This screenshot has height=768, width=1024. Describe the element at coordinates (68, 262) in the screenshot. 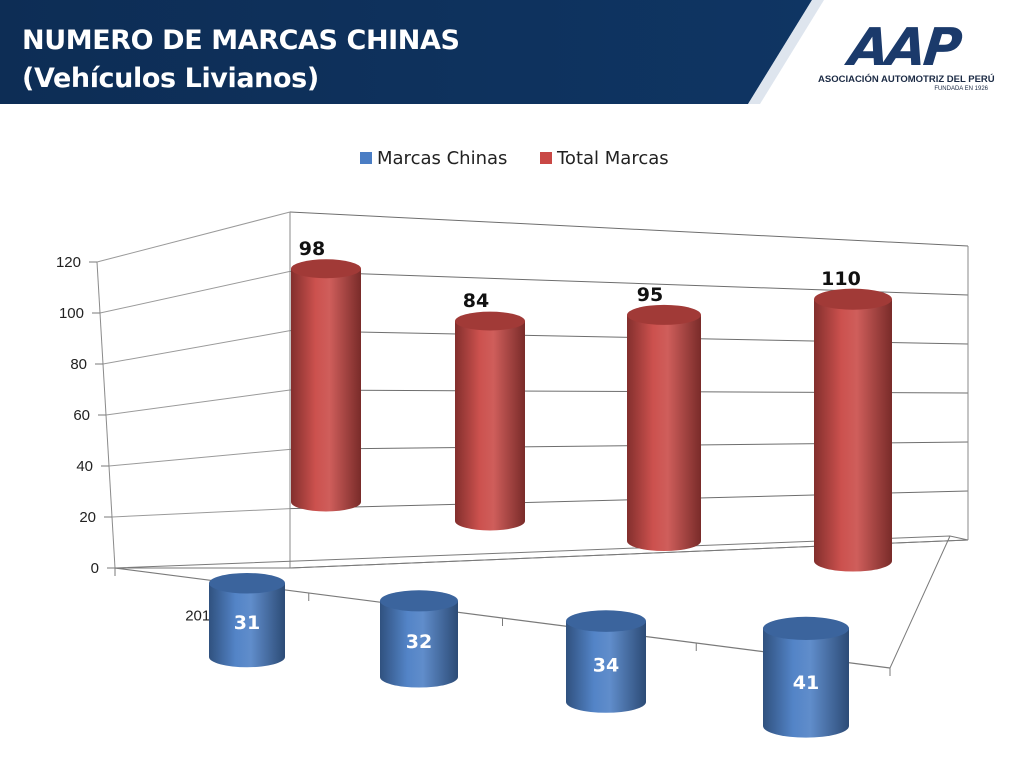

I see `y-tick-label: 120` at that location.